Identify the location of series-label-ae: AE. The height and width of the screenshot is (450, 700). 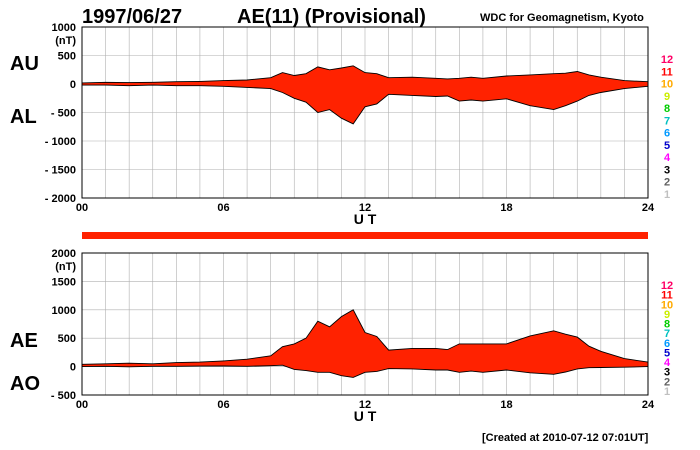
(24, 341).